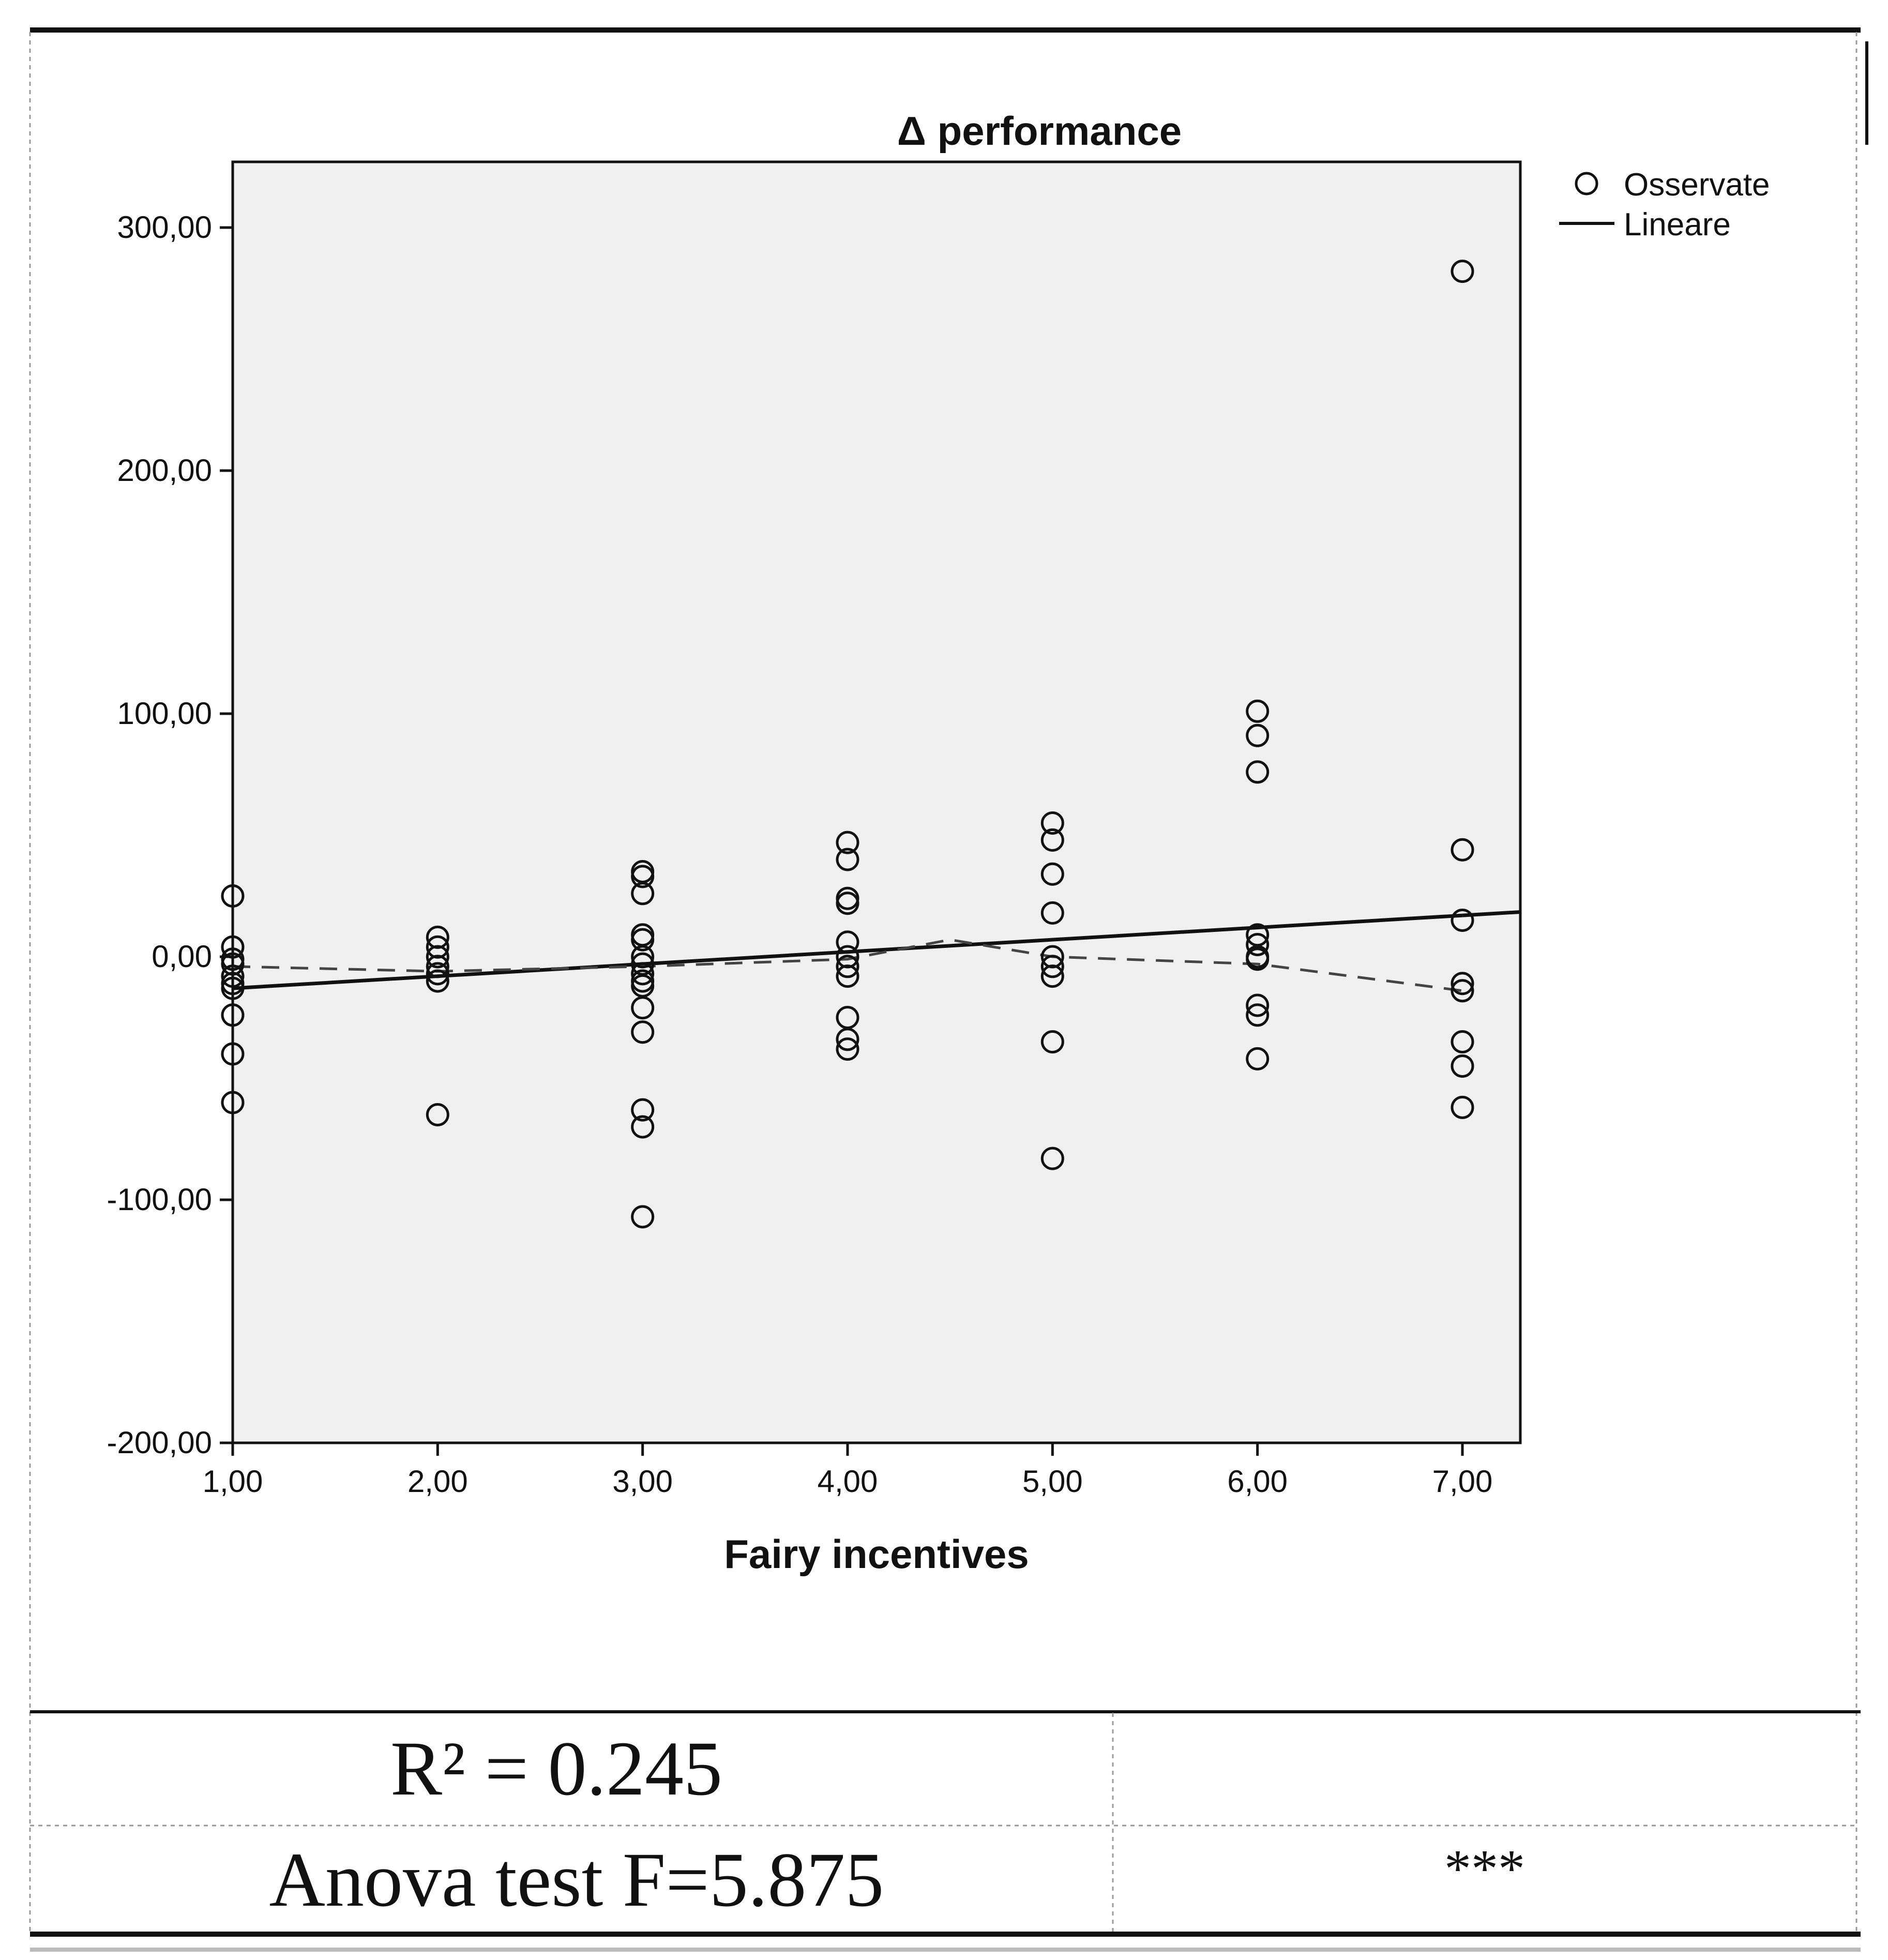 This screenshot has height=1960, width=1888. I want to click on stats-table, so click(946, 1831).